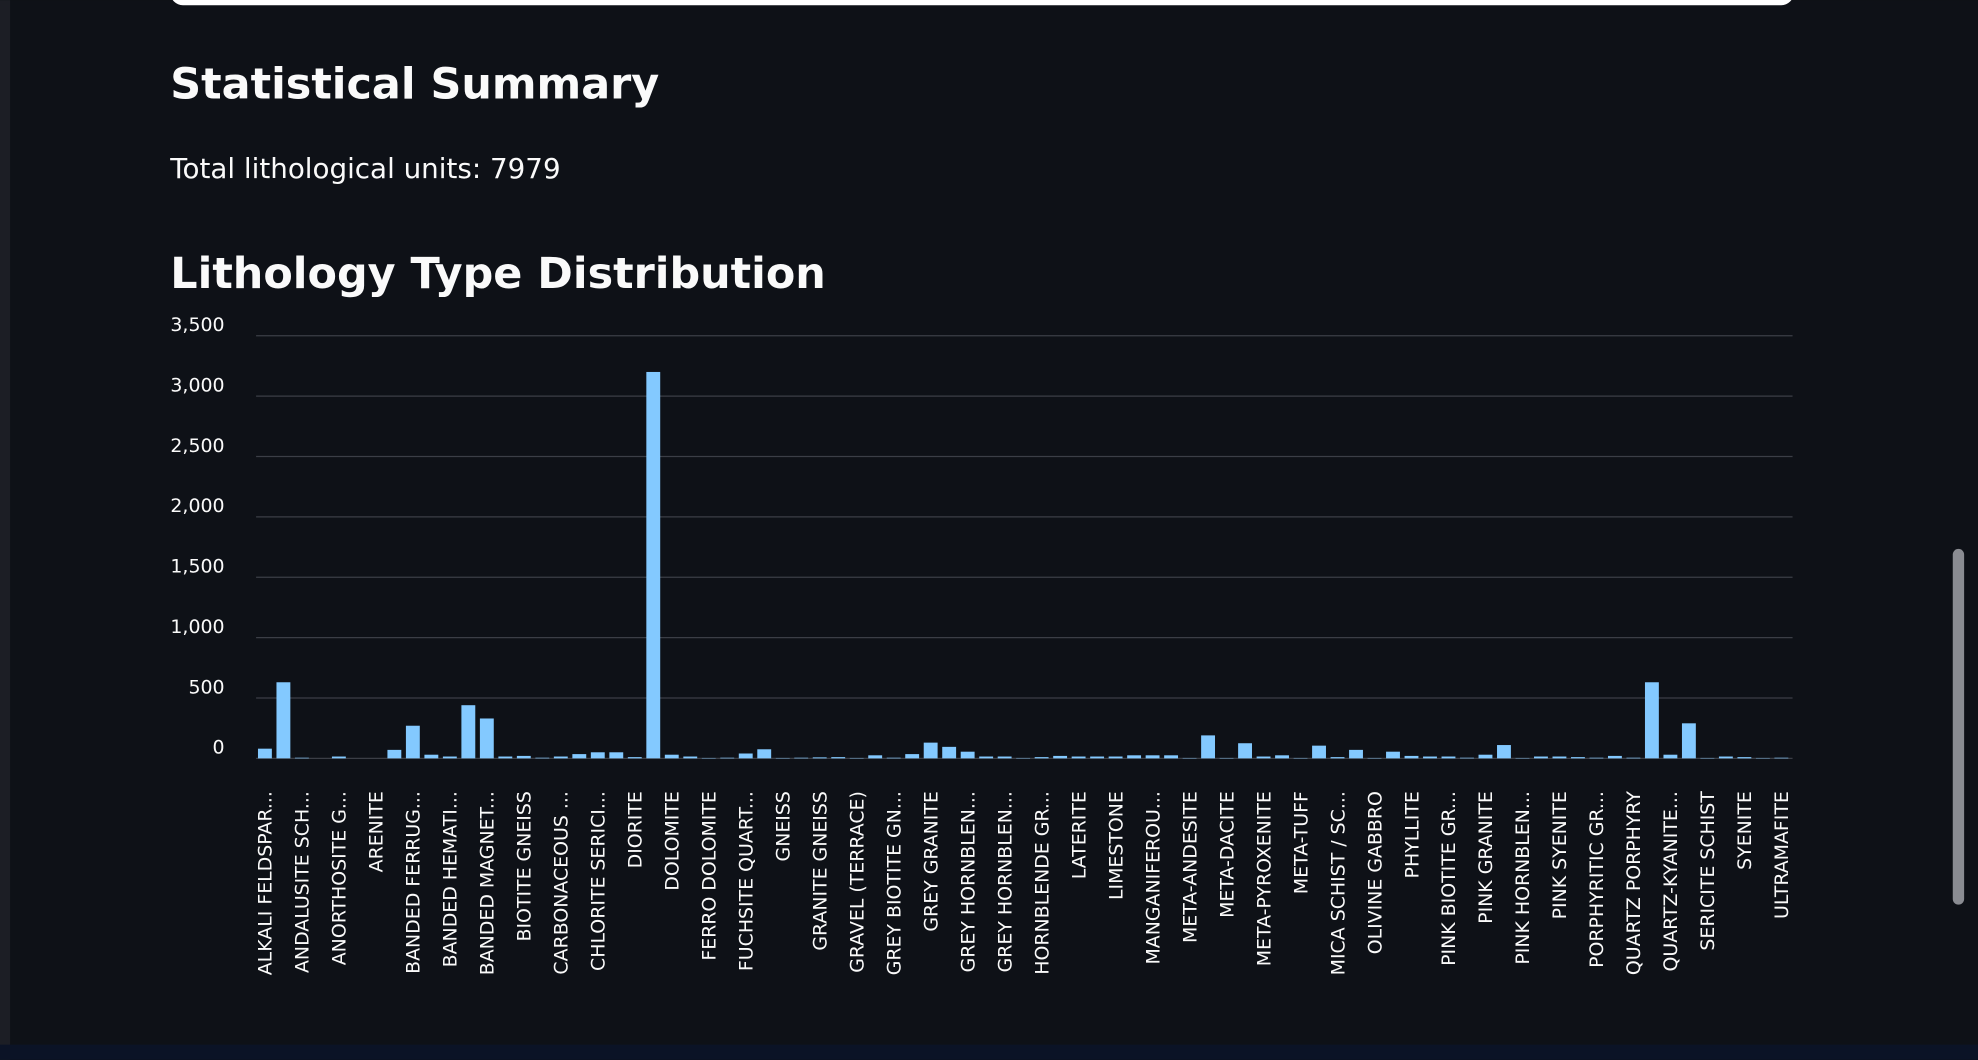  I want to click on y-tick-label: 2,000, so click(197, 506).